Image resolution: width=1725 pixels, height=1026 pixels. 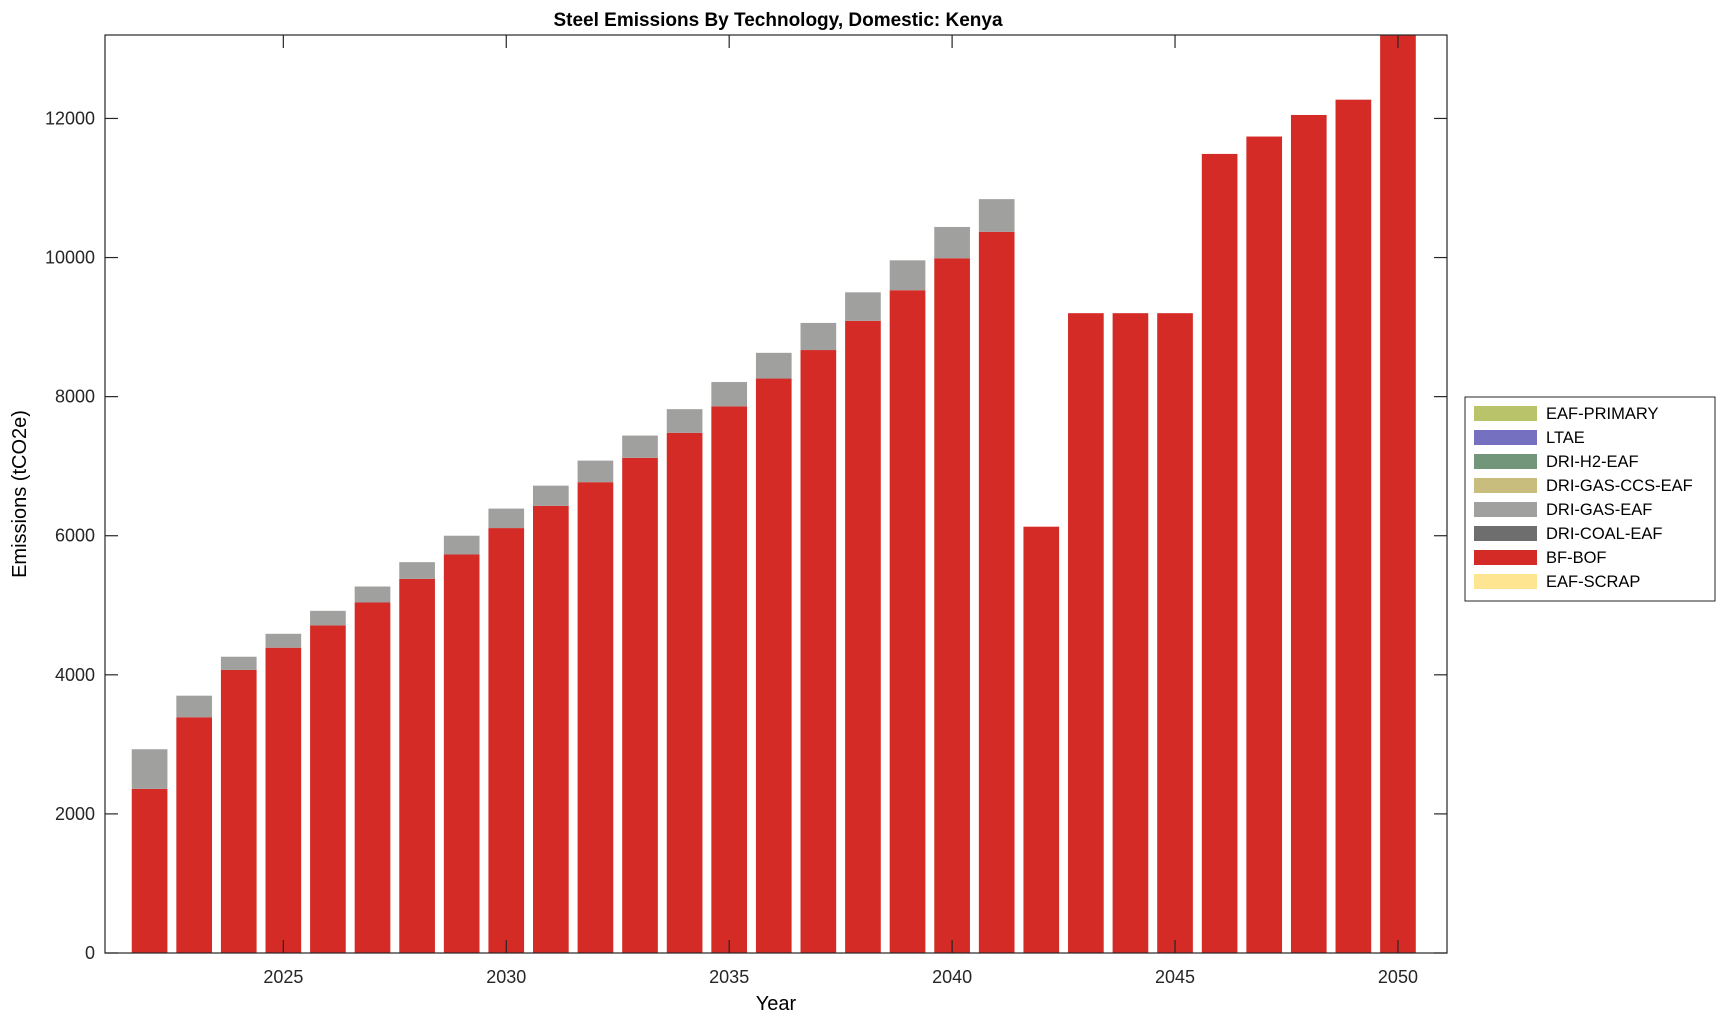 What do you see at coordinates (729, 977) in the screenshot?
I see `x-tick-label-2035: 2035` at bounding box center [729, 977].